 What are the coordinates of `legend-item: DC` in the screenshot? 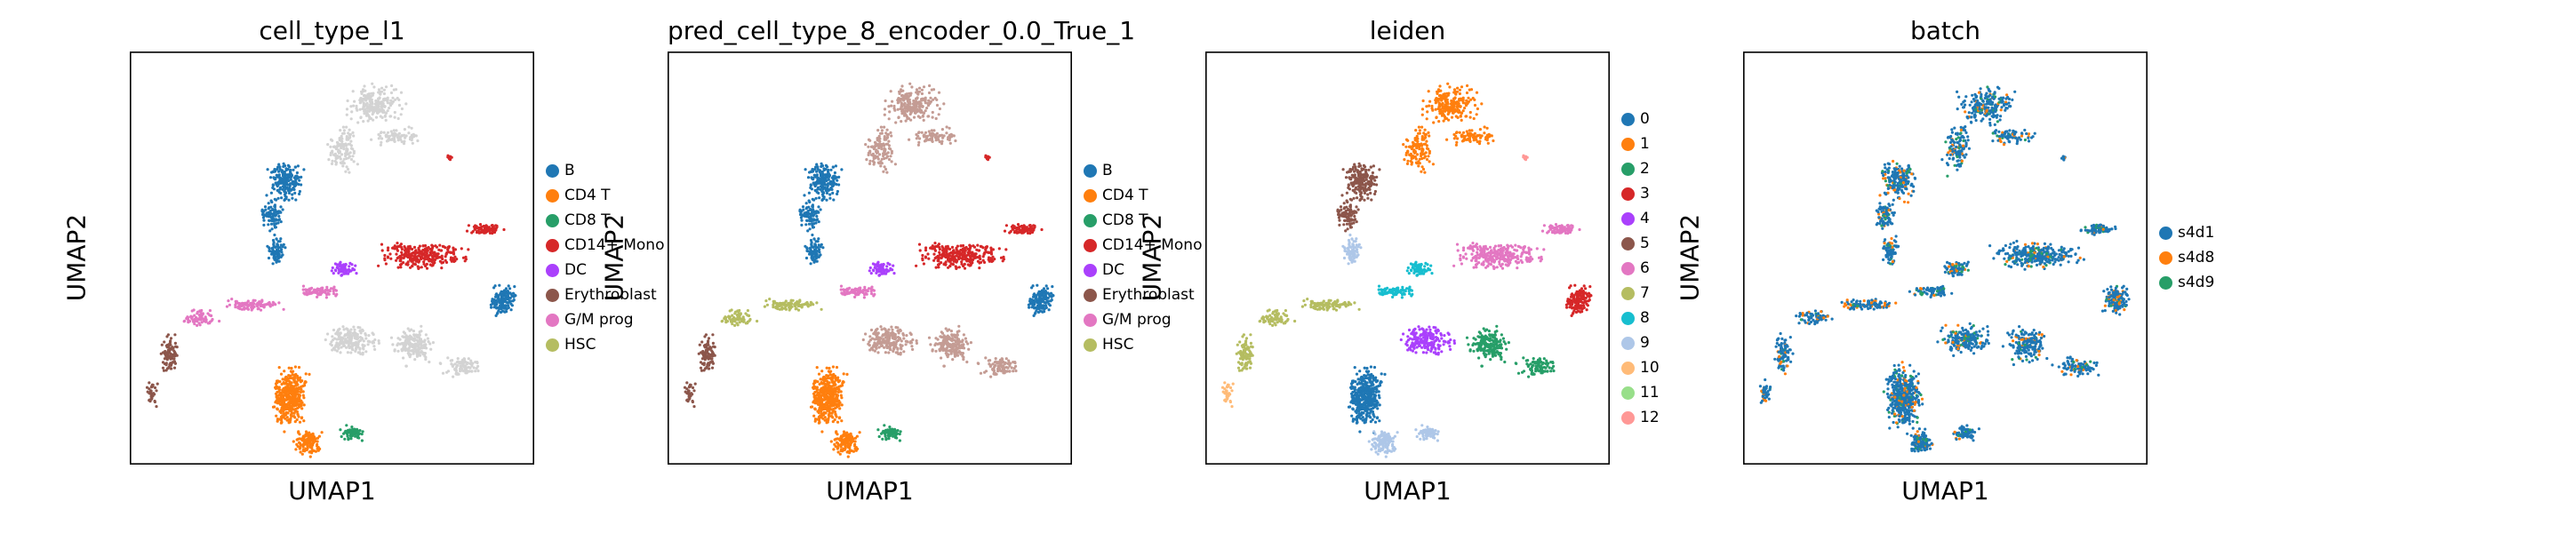 It's located at (605, 270).